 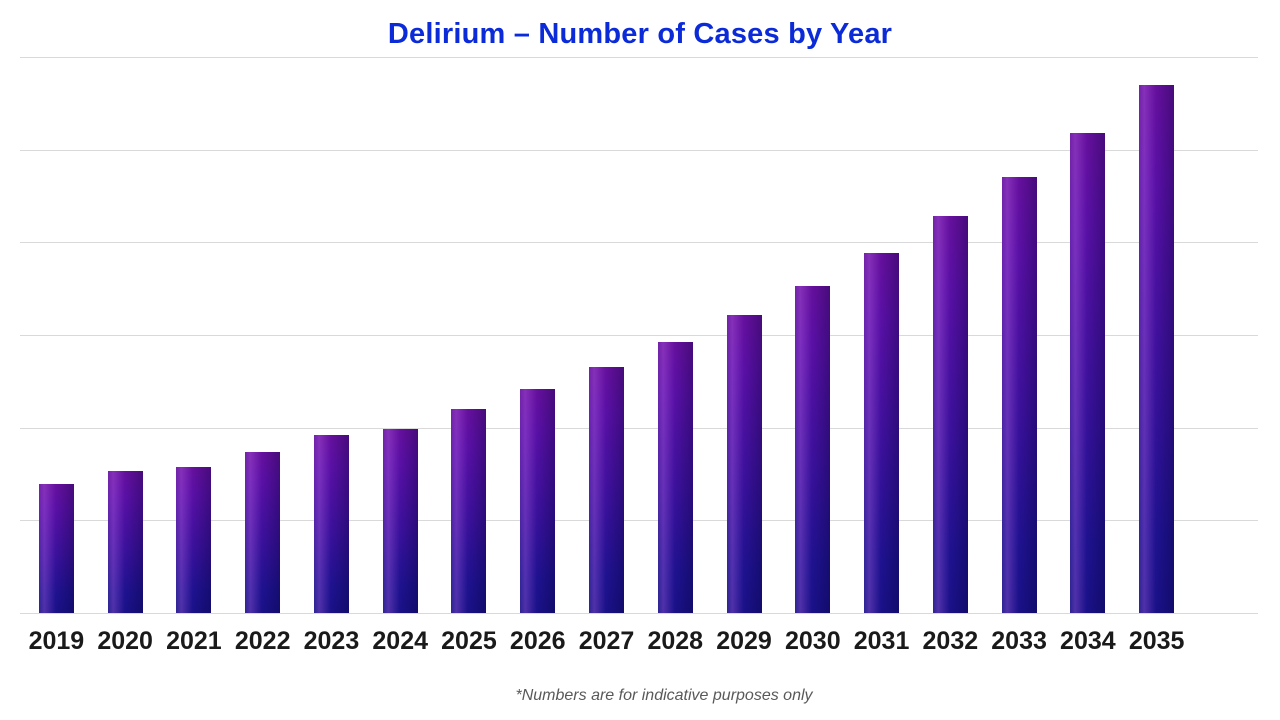 I want to click on bar-2035, so click(x=1157, y=348).